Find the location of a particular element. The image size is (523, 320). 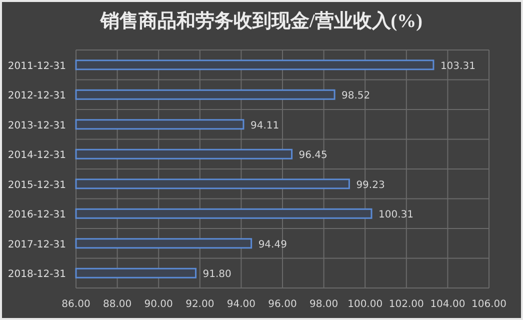

x-tick-label: 96.00 is located at coordinates (282, 304).